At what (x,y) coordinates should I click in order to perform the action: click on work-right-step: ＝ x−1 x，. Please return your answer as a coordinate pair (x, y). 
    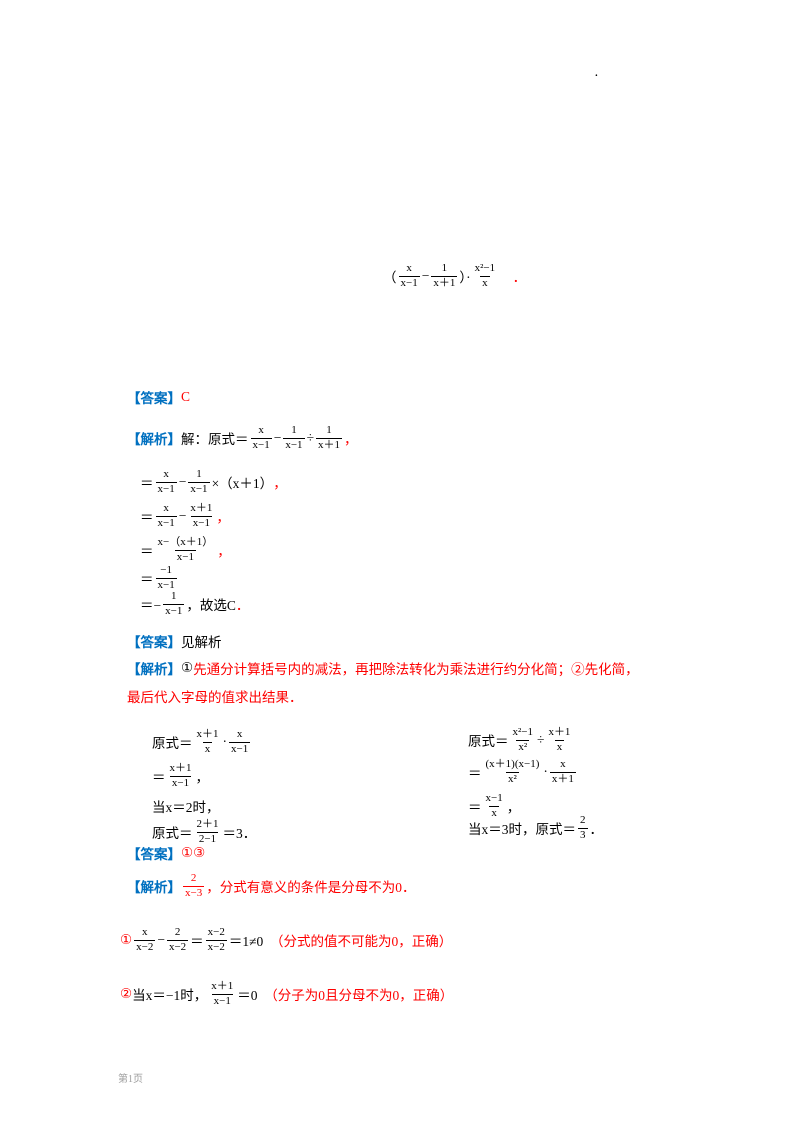
    Looking at the image, I should click on (494, 806).